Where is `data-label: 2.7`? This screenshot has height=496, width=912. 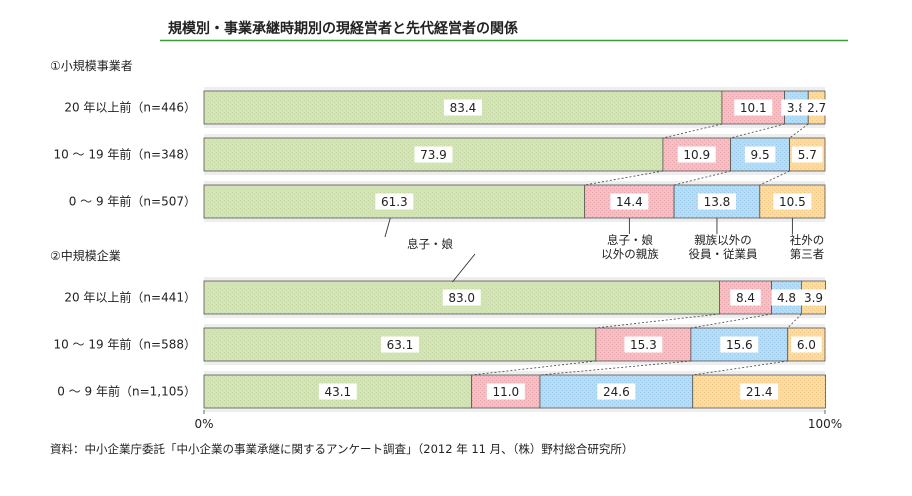
data-label: 2.7 is located at coordinates (816, 108).